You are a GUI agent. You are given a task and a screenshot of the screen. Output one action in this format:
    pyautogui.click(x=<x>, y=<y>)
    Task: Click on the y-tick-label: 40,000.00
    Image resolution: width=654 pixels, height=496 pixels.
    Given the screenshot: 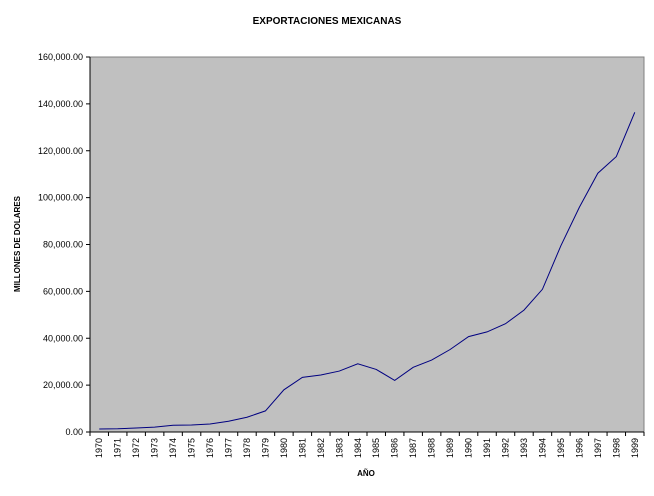 What is the action you would take?
    pyautogui.click(x=63, y=338)
    